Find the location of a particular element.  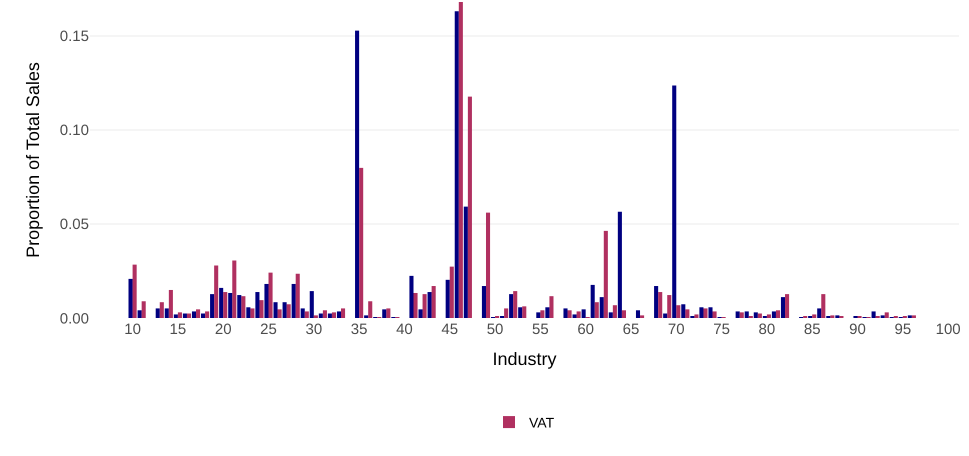

x-tick-label: 75 is located at coordinates (721, 329).